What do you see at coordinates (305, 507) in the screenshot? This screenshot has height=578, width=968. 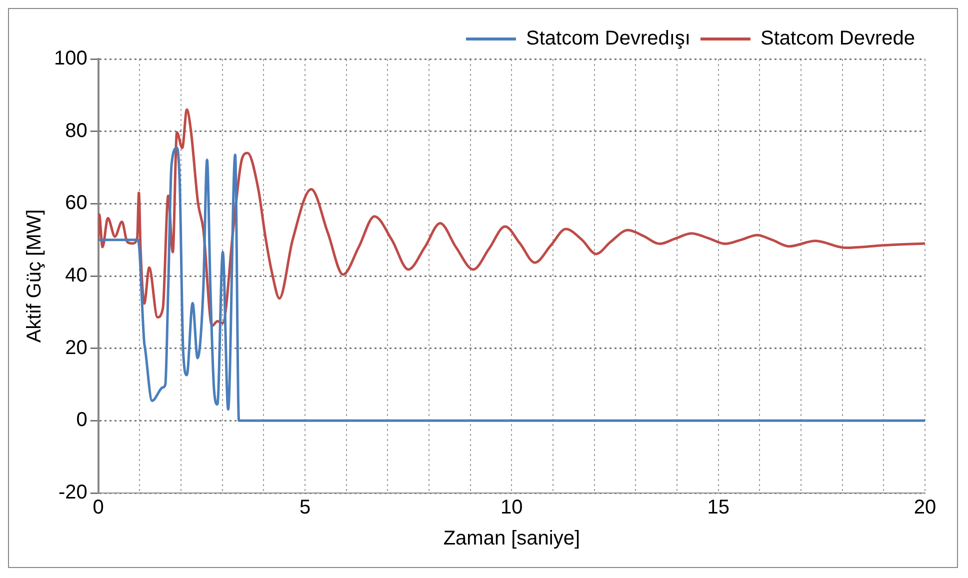 I see `x-tick-label: 5` at bounding box center [305, 507].